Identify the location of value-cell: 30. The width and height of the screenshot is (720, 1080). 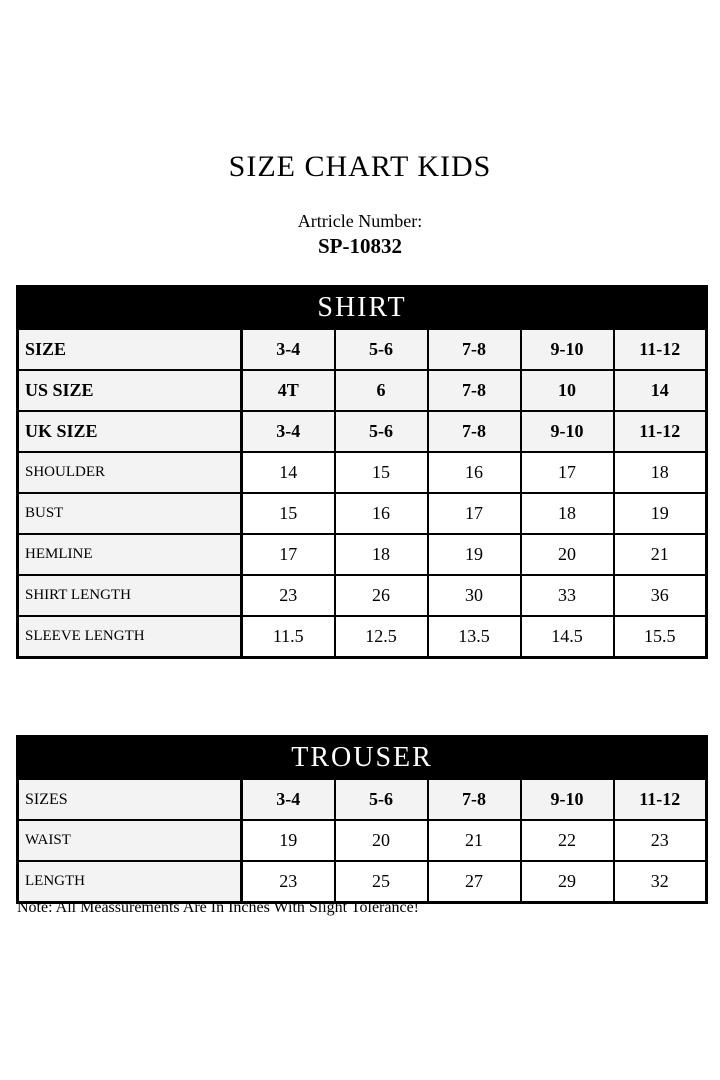
(474, 595).